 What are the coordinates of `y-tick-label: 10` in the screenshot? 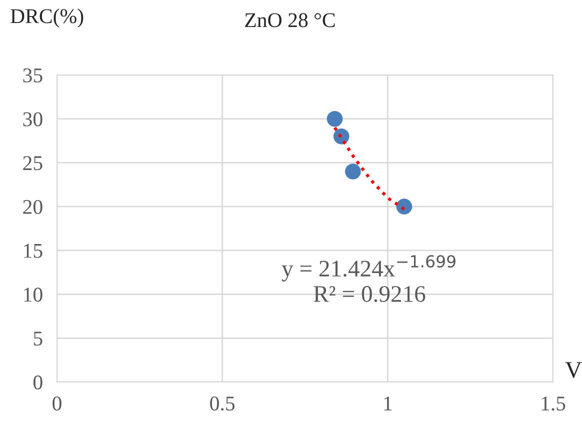 It's located at (33, 295).